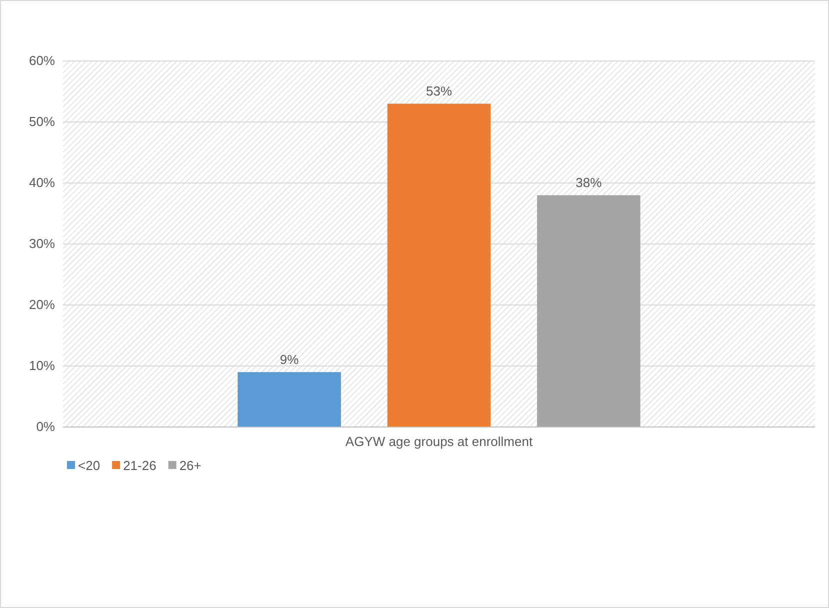 The width and height of the screenshot is (829, 608). What do you see at coordinates (46, 426) in the screenshot?
I see `y-tick-label: 0%` at bounding box center [46, 426].